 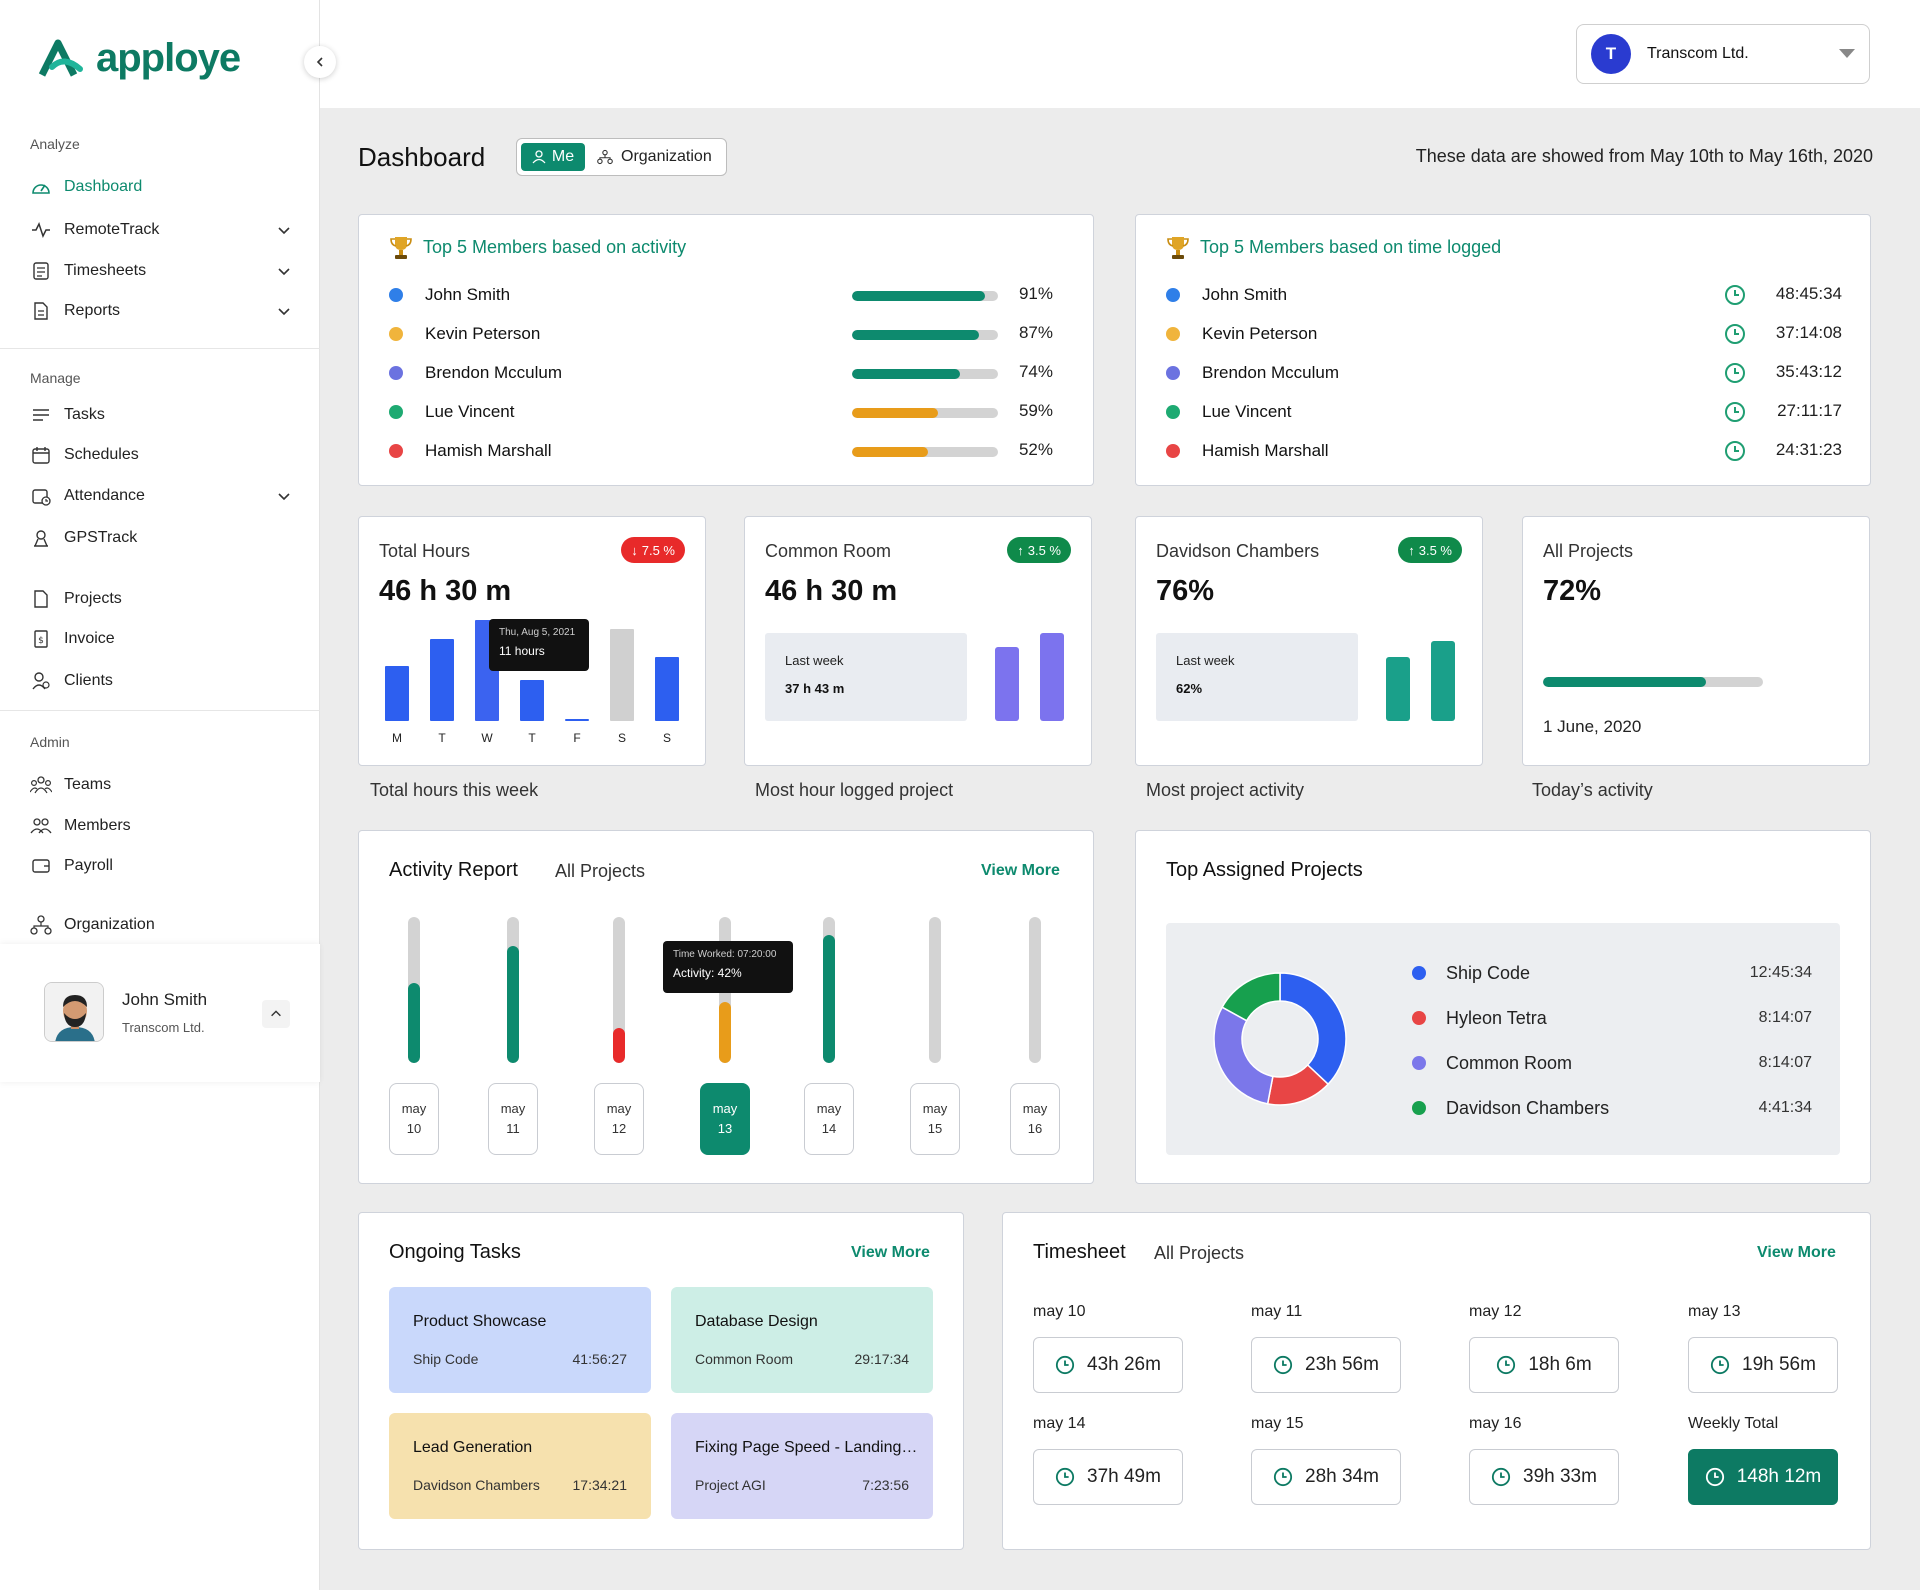 I want to click on weekly-total-box: 148h 12m, so click(x=1763, y=1477).